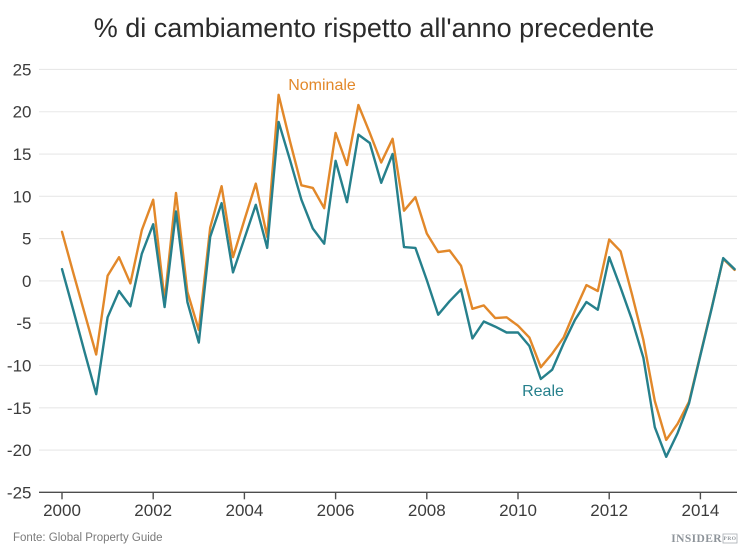 Image resolution: width=750 pixels, height=555 pixels. What do you see at coordinates (322, 85) in the screenshot?
I see `series-label-nominale: Nominale` at bounding box center [322, 85].